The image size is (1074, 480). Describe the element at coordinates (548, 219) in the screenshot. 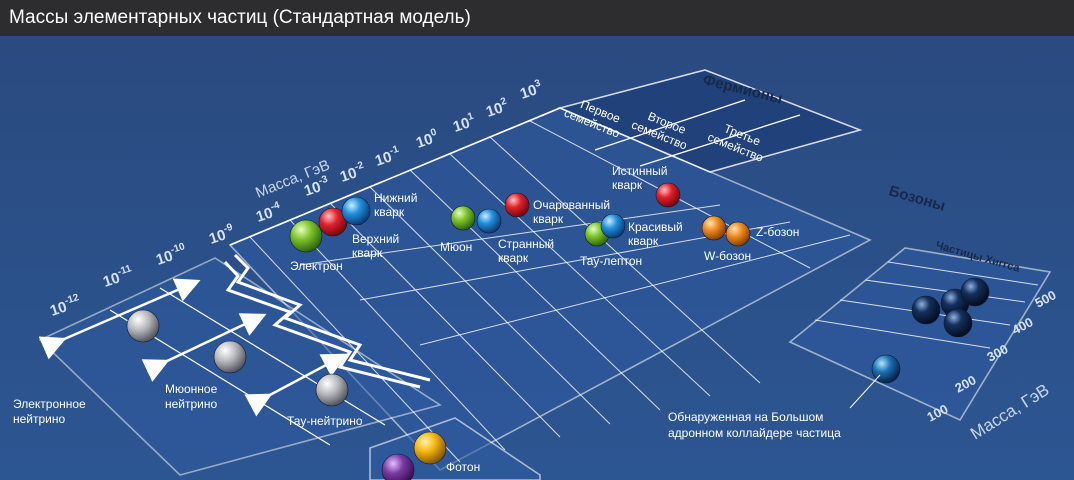

I see `label-charm-quark-2: кварк` at that location.